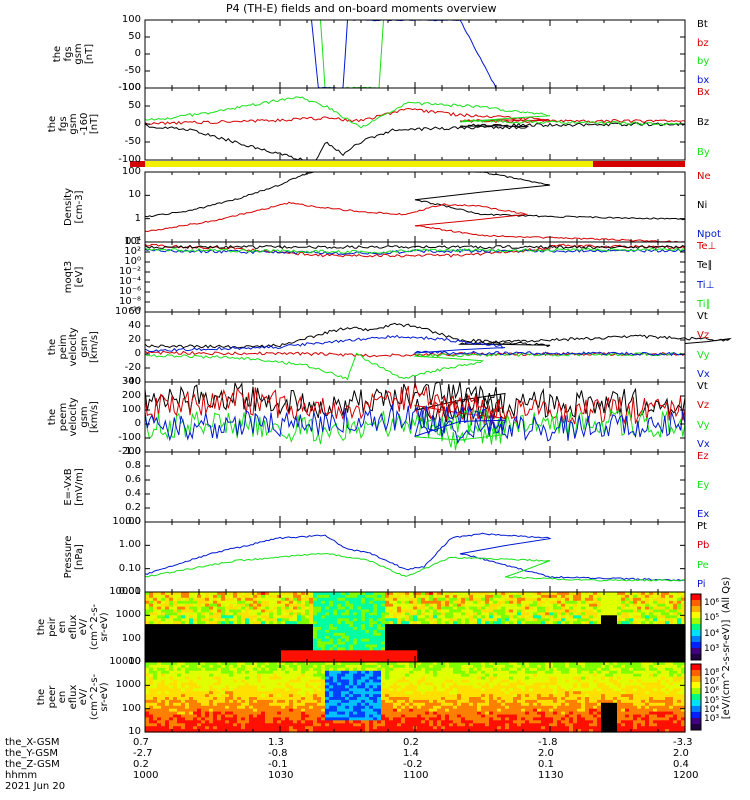 This screenshot has width=750, height=800. I want to click on series-density-cm-3--ni, so click(415, 196).